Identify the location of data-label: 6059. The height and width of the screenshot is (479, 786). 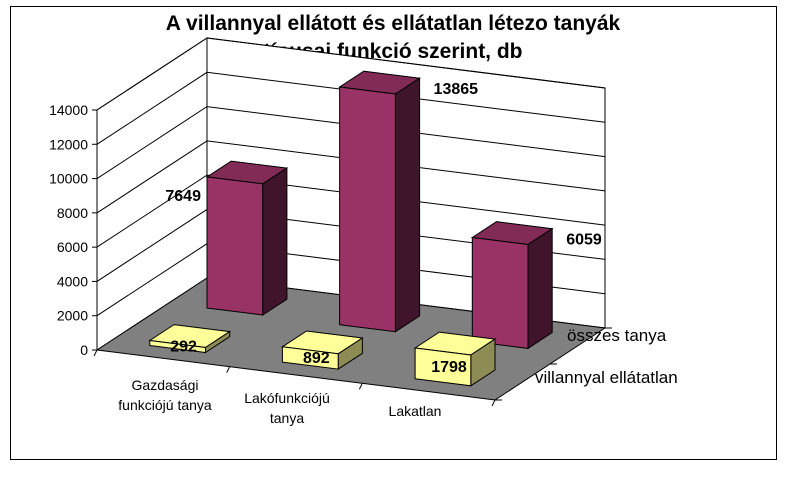
(584, 240).